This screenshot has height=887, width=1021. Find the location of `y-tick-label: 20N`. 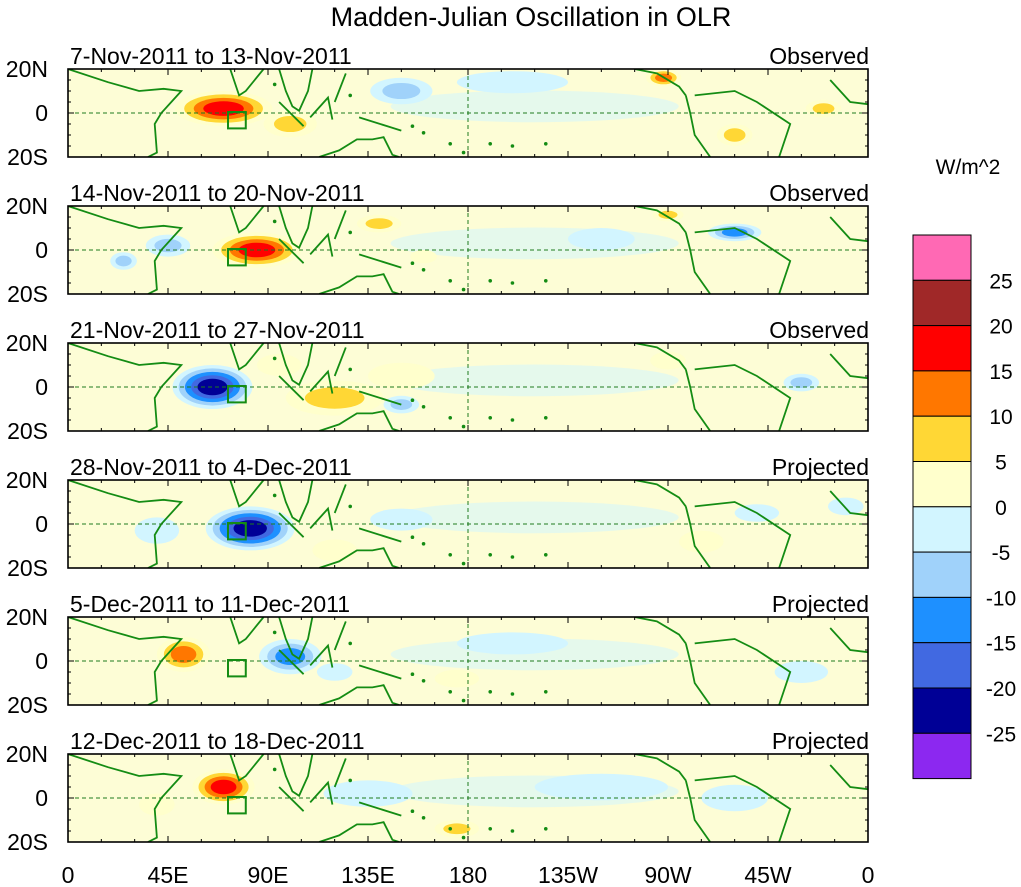

y-tick-label: 20N is located at coordinates (27, 754).